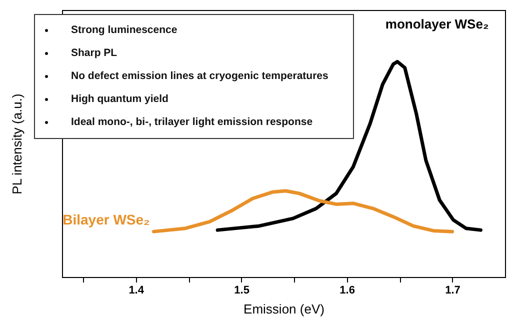 This screenshot has width=520, height=333. Describe the element at coordinates (347, 290) in the screenshot. I see `x-tick-label: 1.6` at that location.